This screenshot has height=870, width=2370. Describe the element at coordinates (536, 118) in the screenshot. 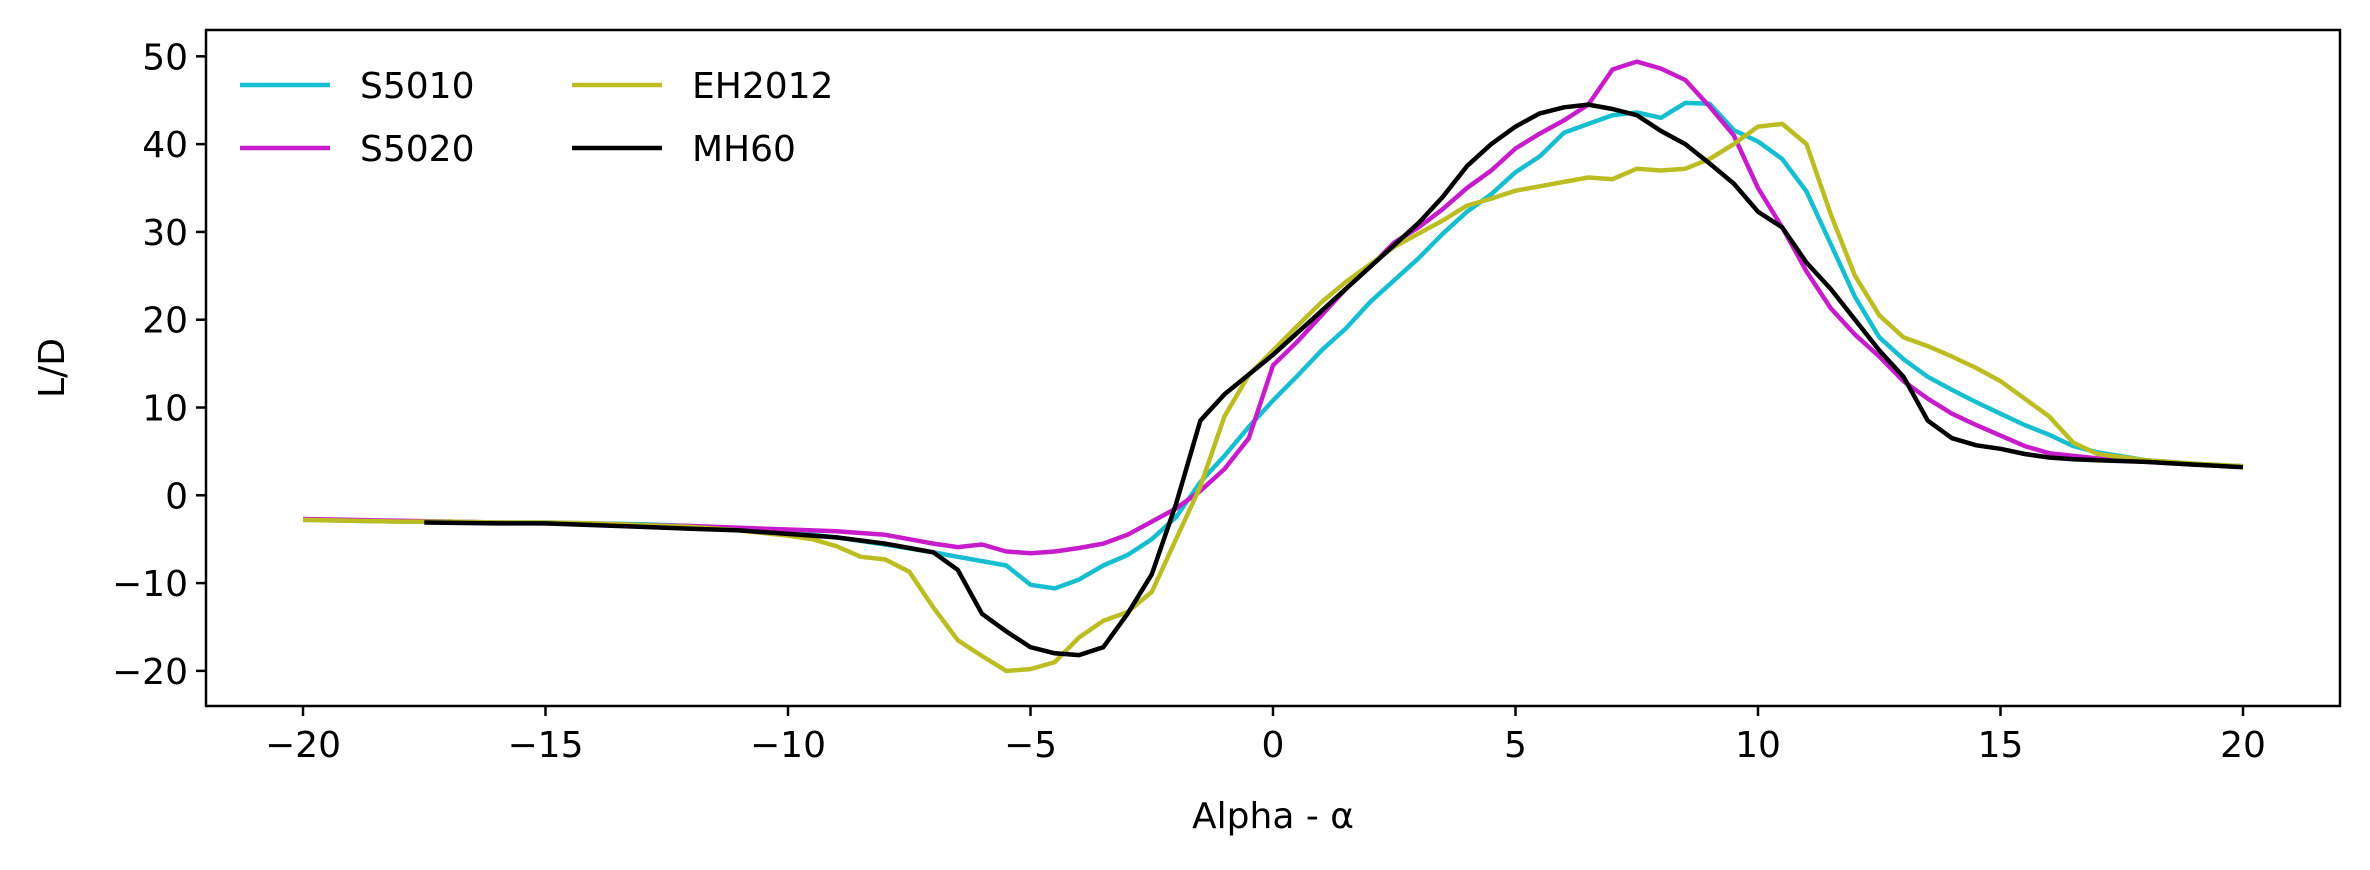

I see `legend: S5010 S5020 EH2012 MH60` at that location.